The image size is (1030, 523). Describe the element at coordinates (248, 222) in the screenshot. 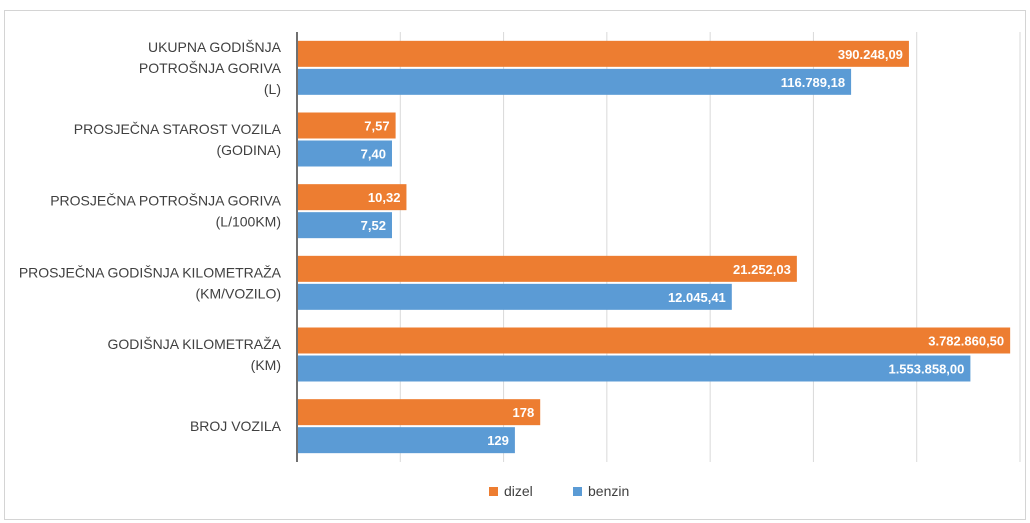

I see `category-label-2-1: (L/100KM)` at that location.